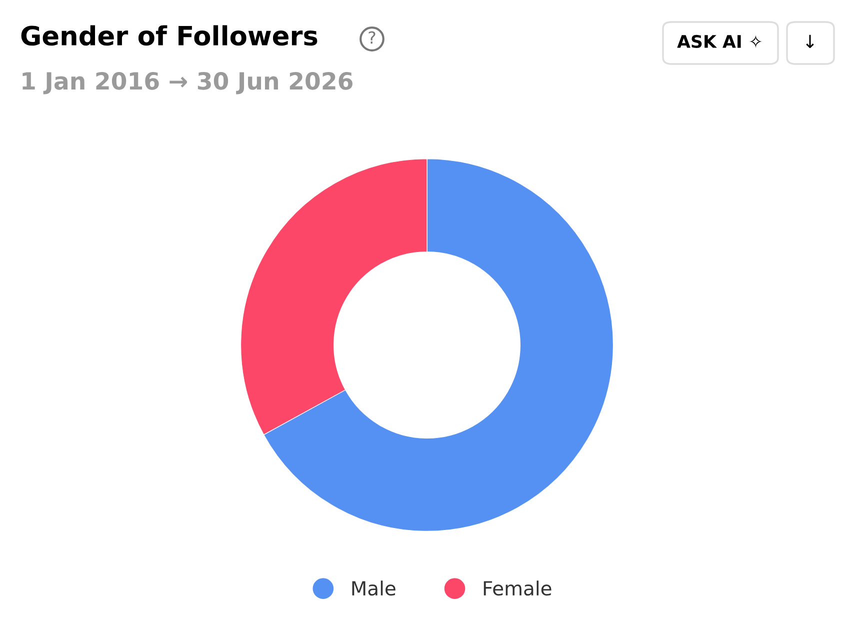  What do you see at coordinates (169, 35) in the screenshot?
I see `chart-title: Gender of Followers` at bounding box center [169, 35].